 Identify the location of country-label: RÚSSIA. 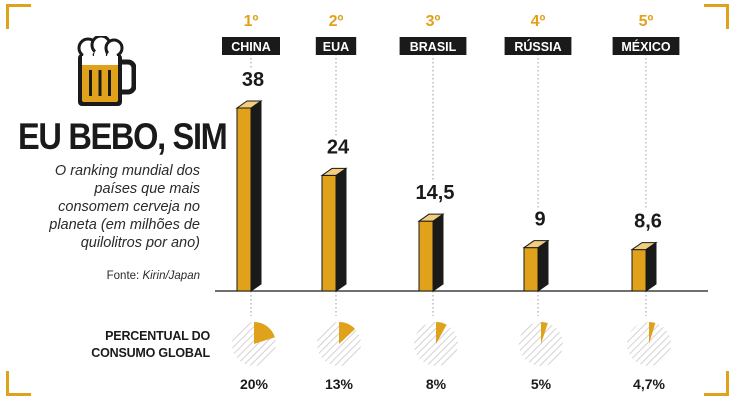
(537, 46).